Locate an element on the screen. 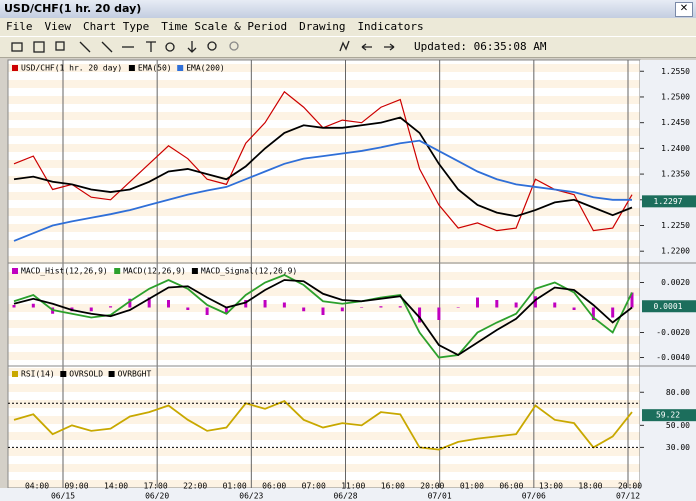 Image resolution: width=696 pixels, height=501 pixels. current-value-label: 1.2297 is located at coordinates (668, 201).